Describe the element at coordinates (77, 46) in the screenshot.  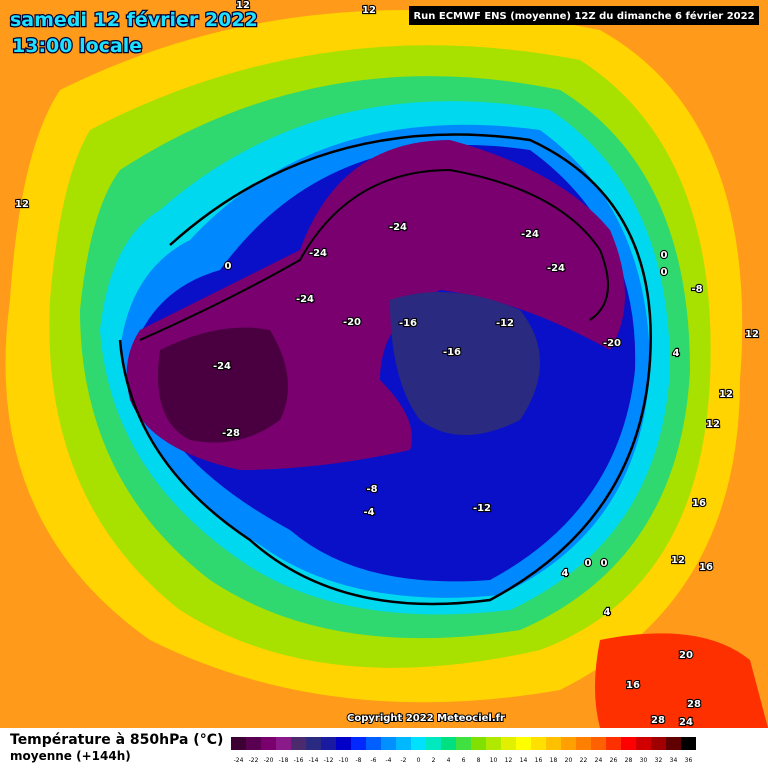
I see `time-title: 13:00 locale` at that location.